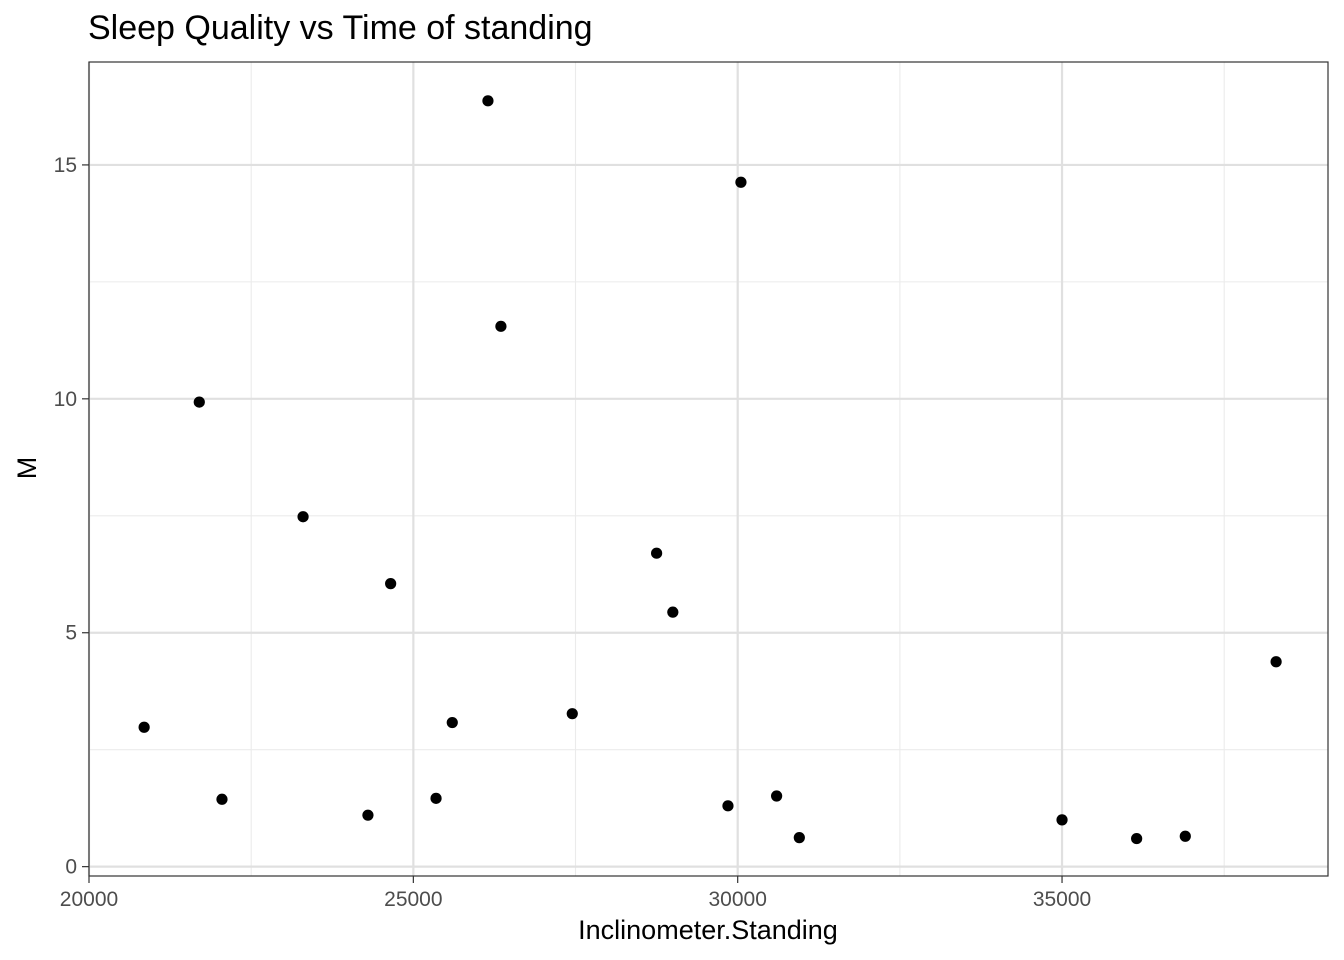 The image size is (1344, 960). Describe the element at coordinates (708, 930) in the screenshot. I see `x-axis-title: Inclinometer.Standing` at that location.